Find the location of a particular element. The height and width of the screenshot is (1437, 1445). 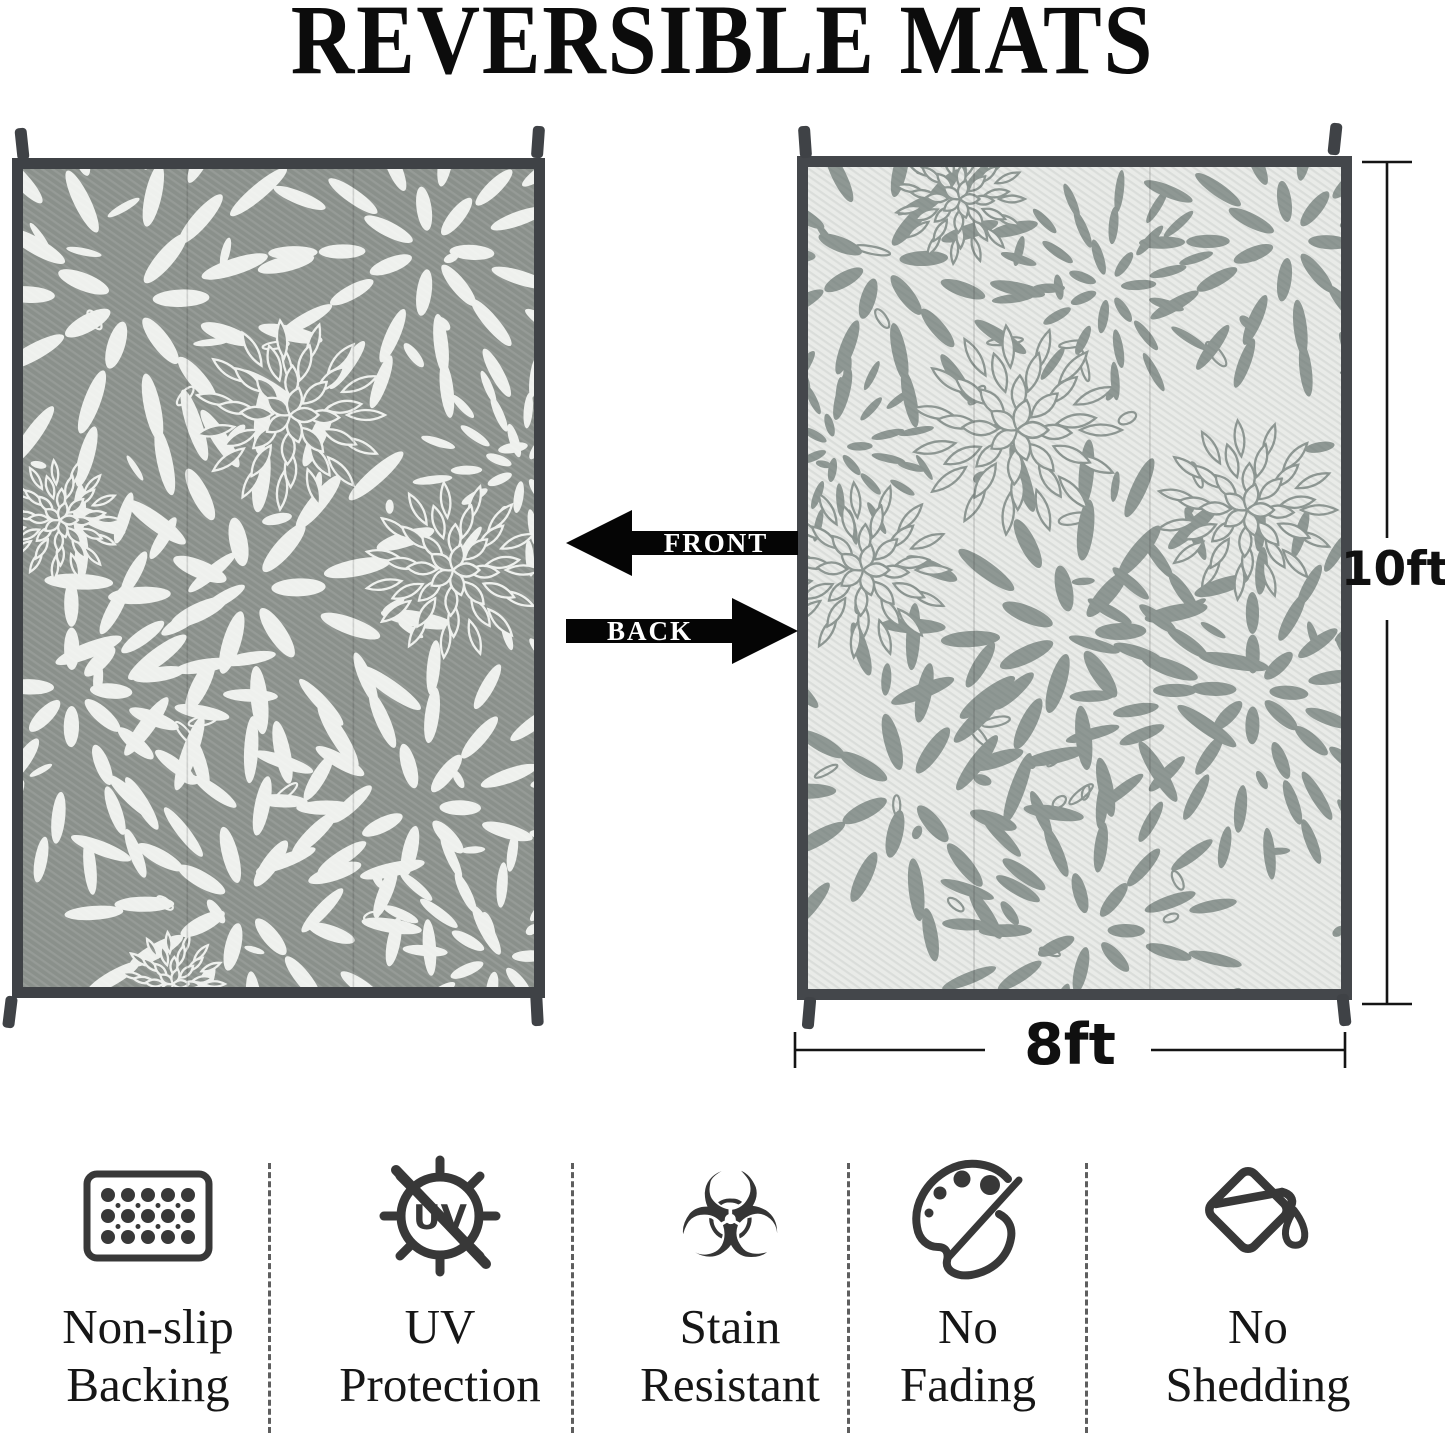

feature-no-fading: No Fading is located at coordinates (968, 1281).